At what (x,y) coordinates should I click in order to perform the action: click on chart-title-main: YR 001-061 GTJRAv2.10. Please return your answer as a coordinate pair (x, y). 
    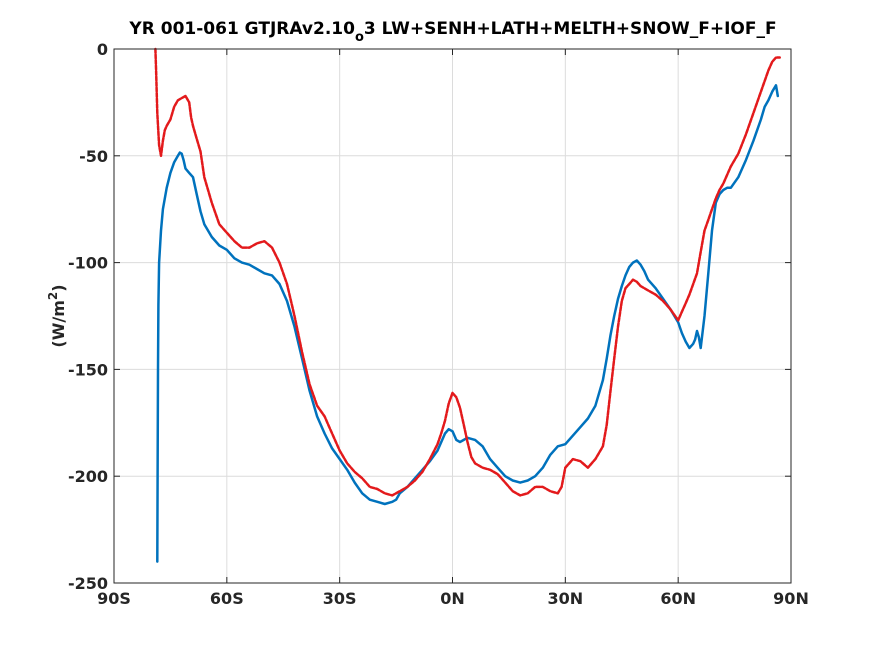
    Looking at the image, I should click on (241, 29).